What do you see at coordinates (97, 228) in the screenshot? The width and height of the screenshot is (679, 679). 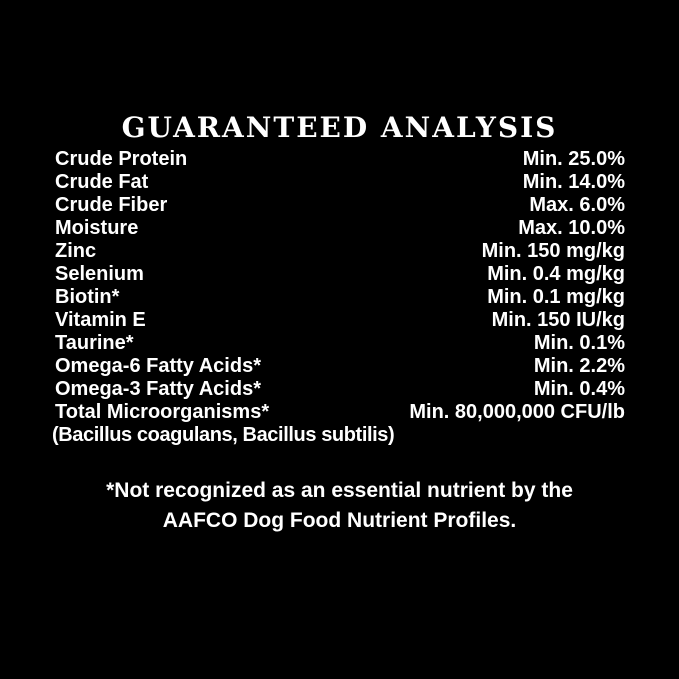 I see `nutrient-label: Moisture` at bounding box center [97, 228].